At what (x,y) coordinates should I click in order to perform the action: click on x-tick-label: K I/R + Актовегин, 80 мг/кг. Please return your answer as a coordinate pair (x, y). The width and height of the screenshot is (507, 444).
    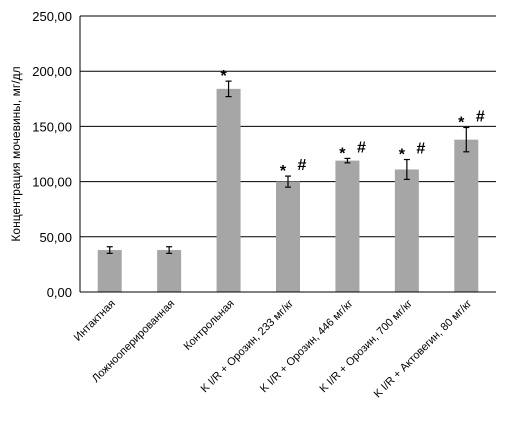
    Looking at the image, I should click on (423, 349).